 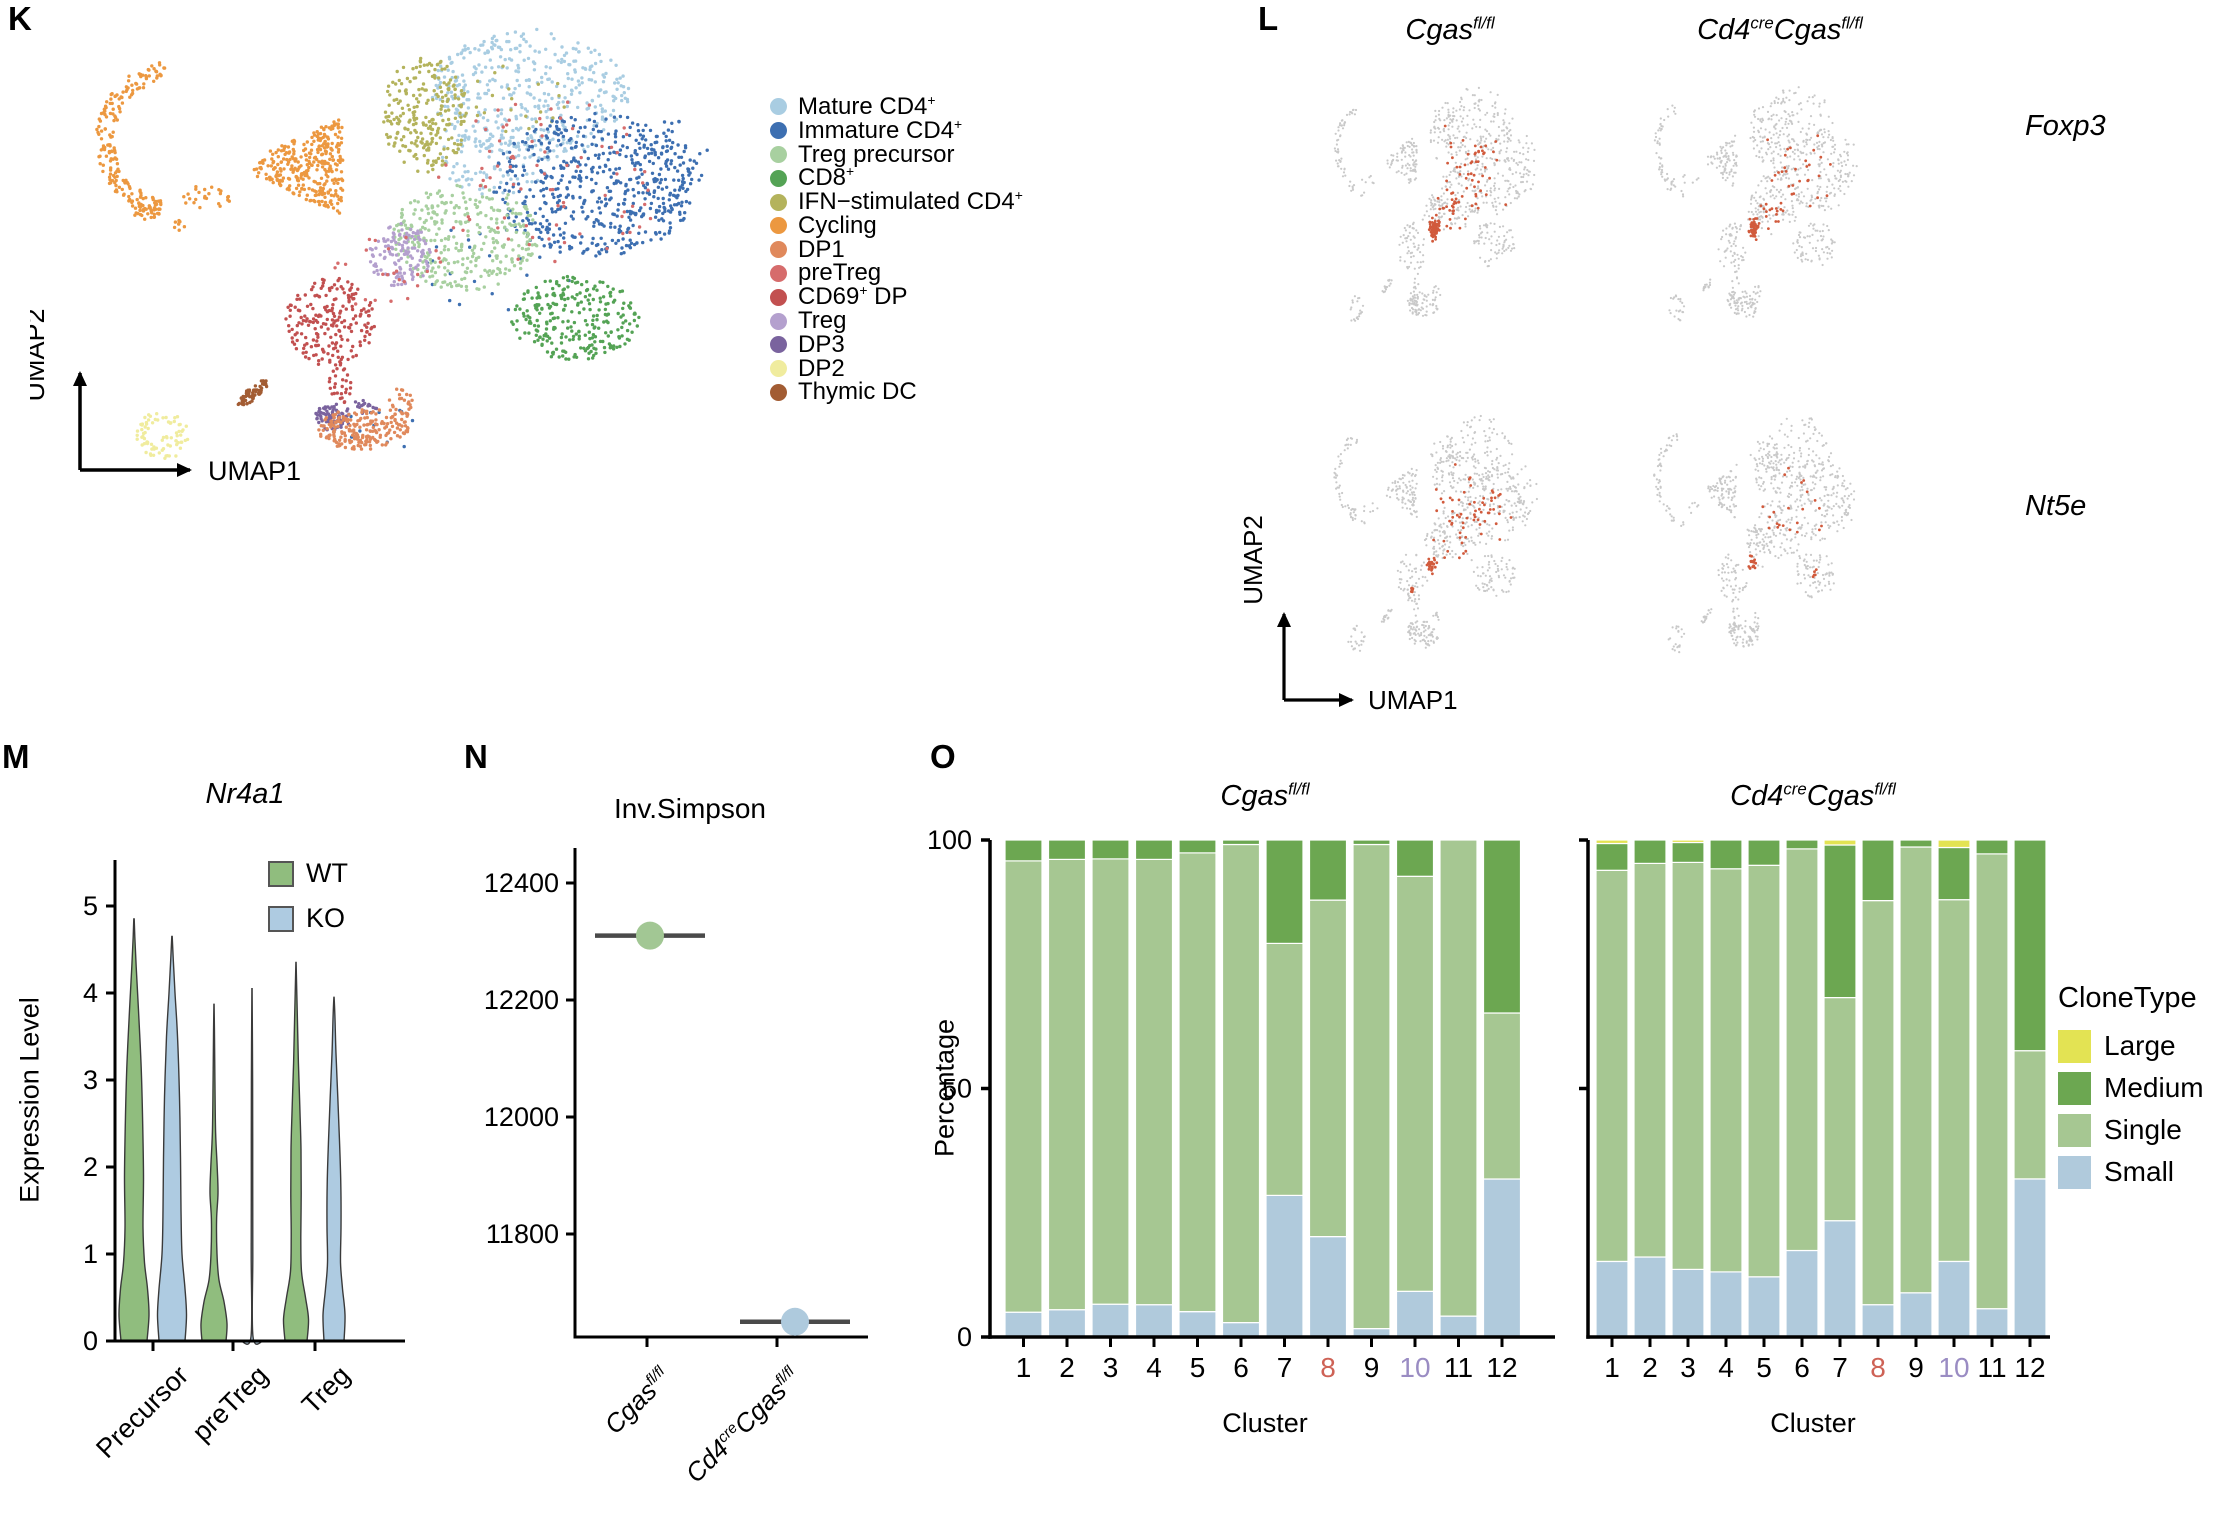 I want to click on cluster-tick-2: 2, so click(x=1650, y=1367).